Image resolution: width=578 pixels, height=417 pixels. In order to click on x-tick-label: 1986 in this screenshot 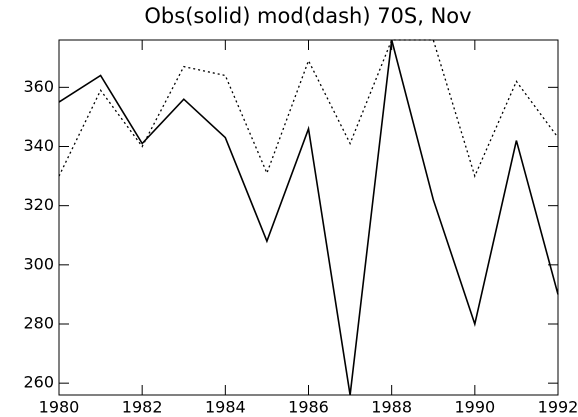, I will do `click(308, 407)`.